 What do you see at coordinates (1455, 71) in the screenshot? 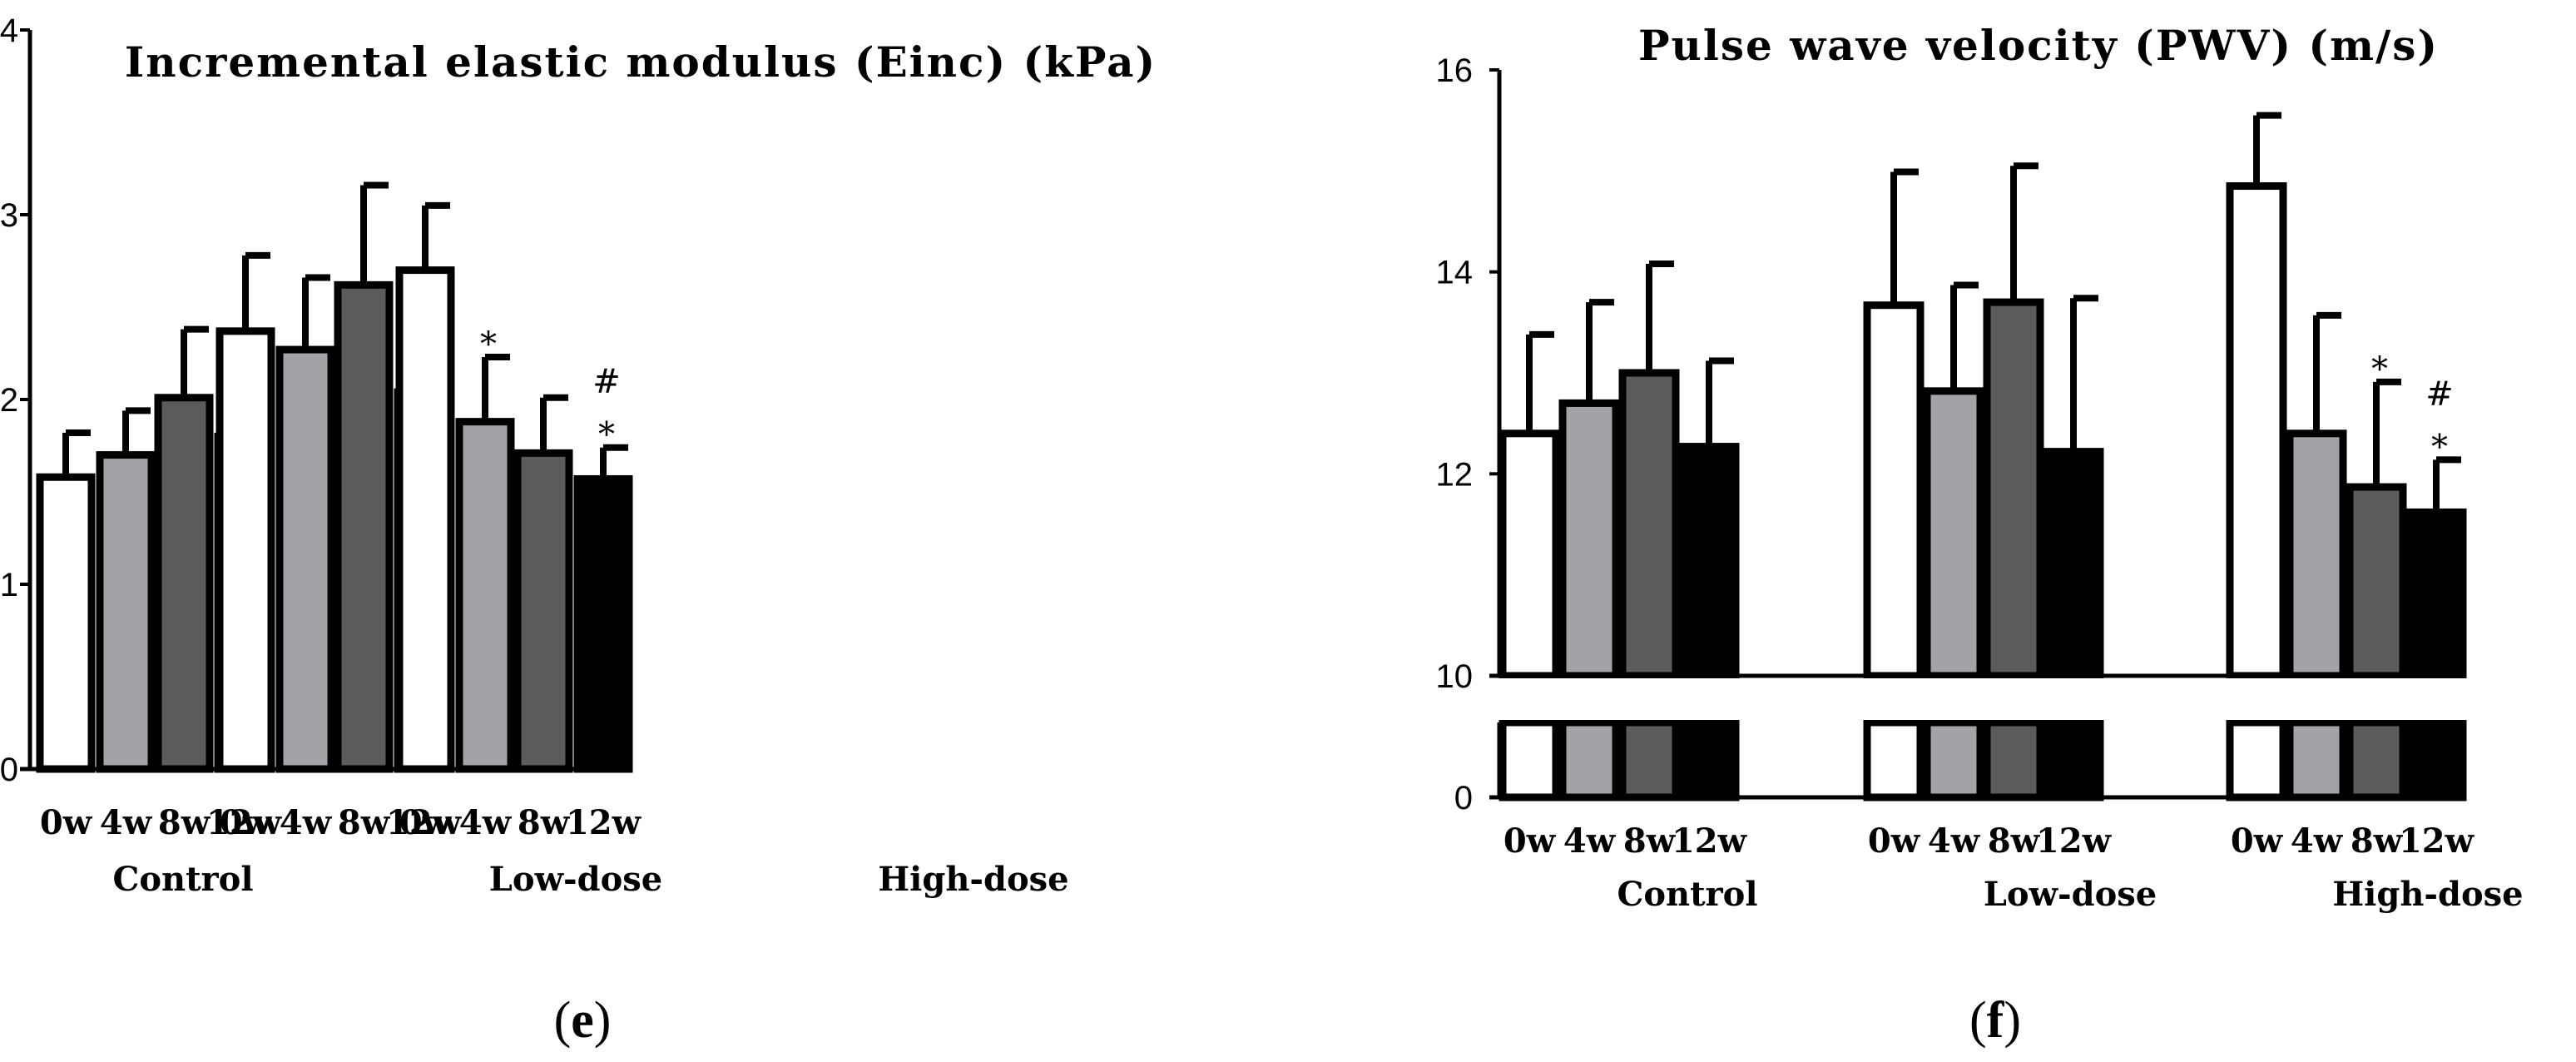
I see `y-tick-label: 16` at bounding box center [1455, 71].